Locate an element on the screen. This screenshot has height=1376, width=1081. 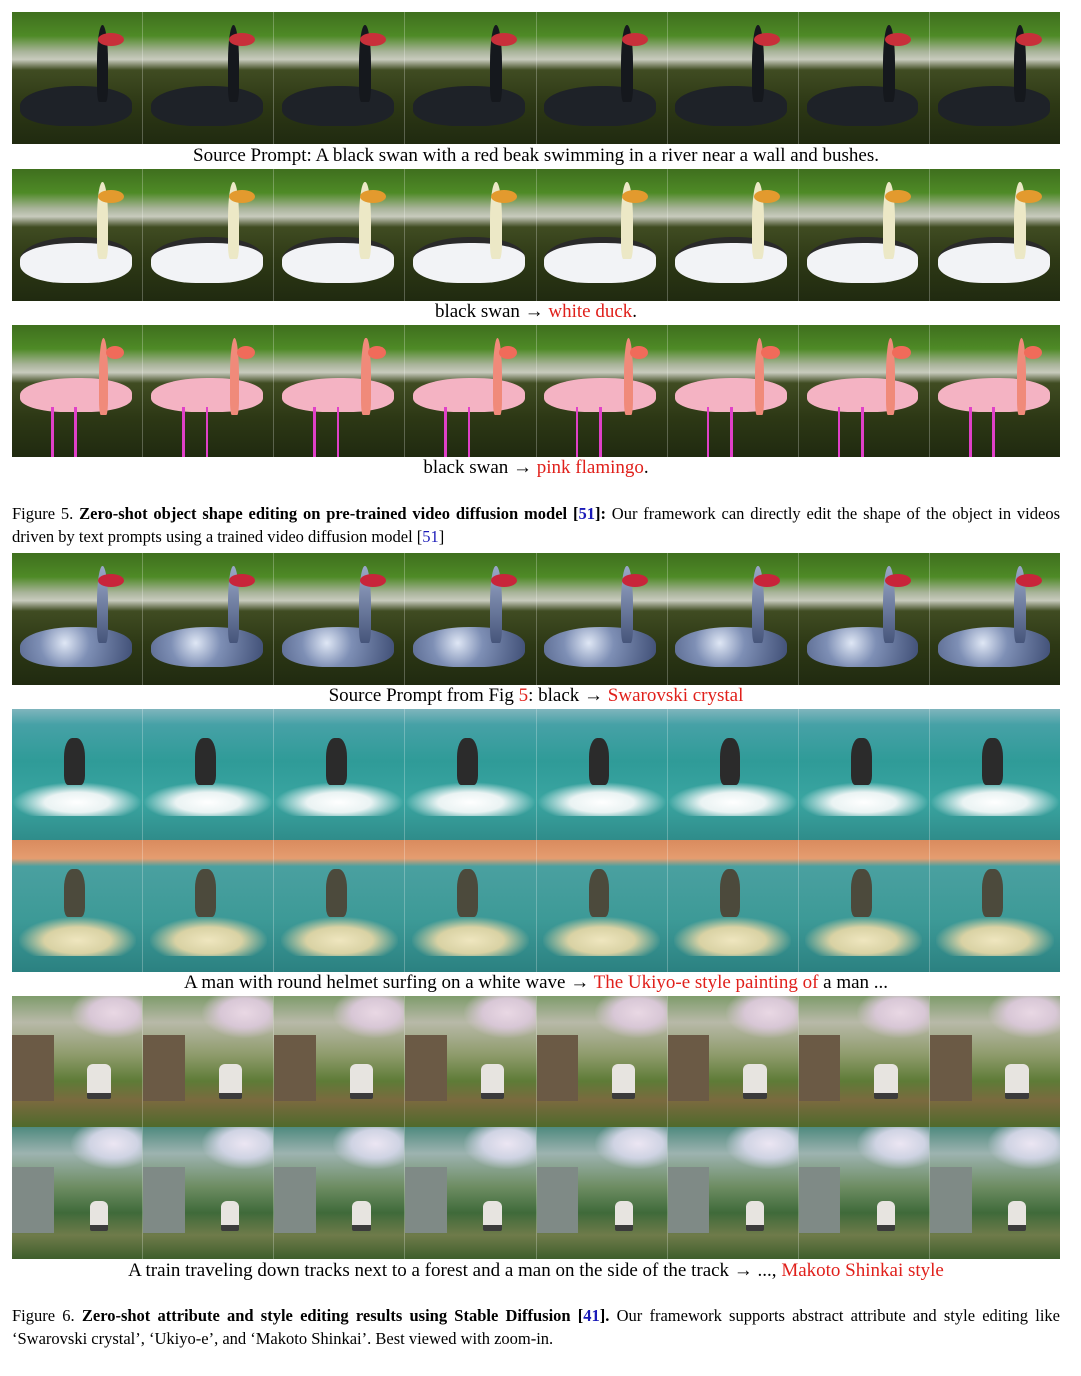
crystal-swan-frames is located at coordinates (536, 619).